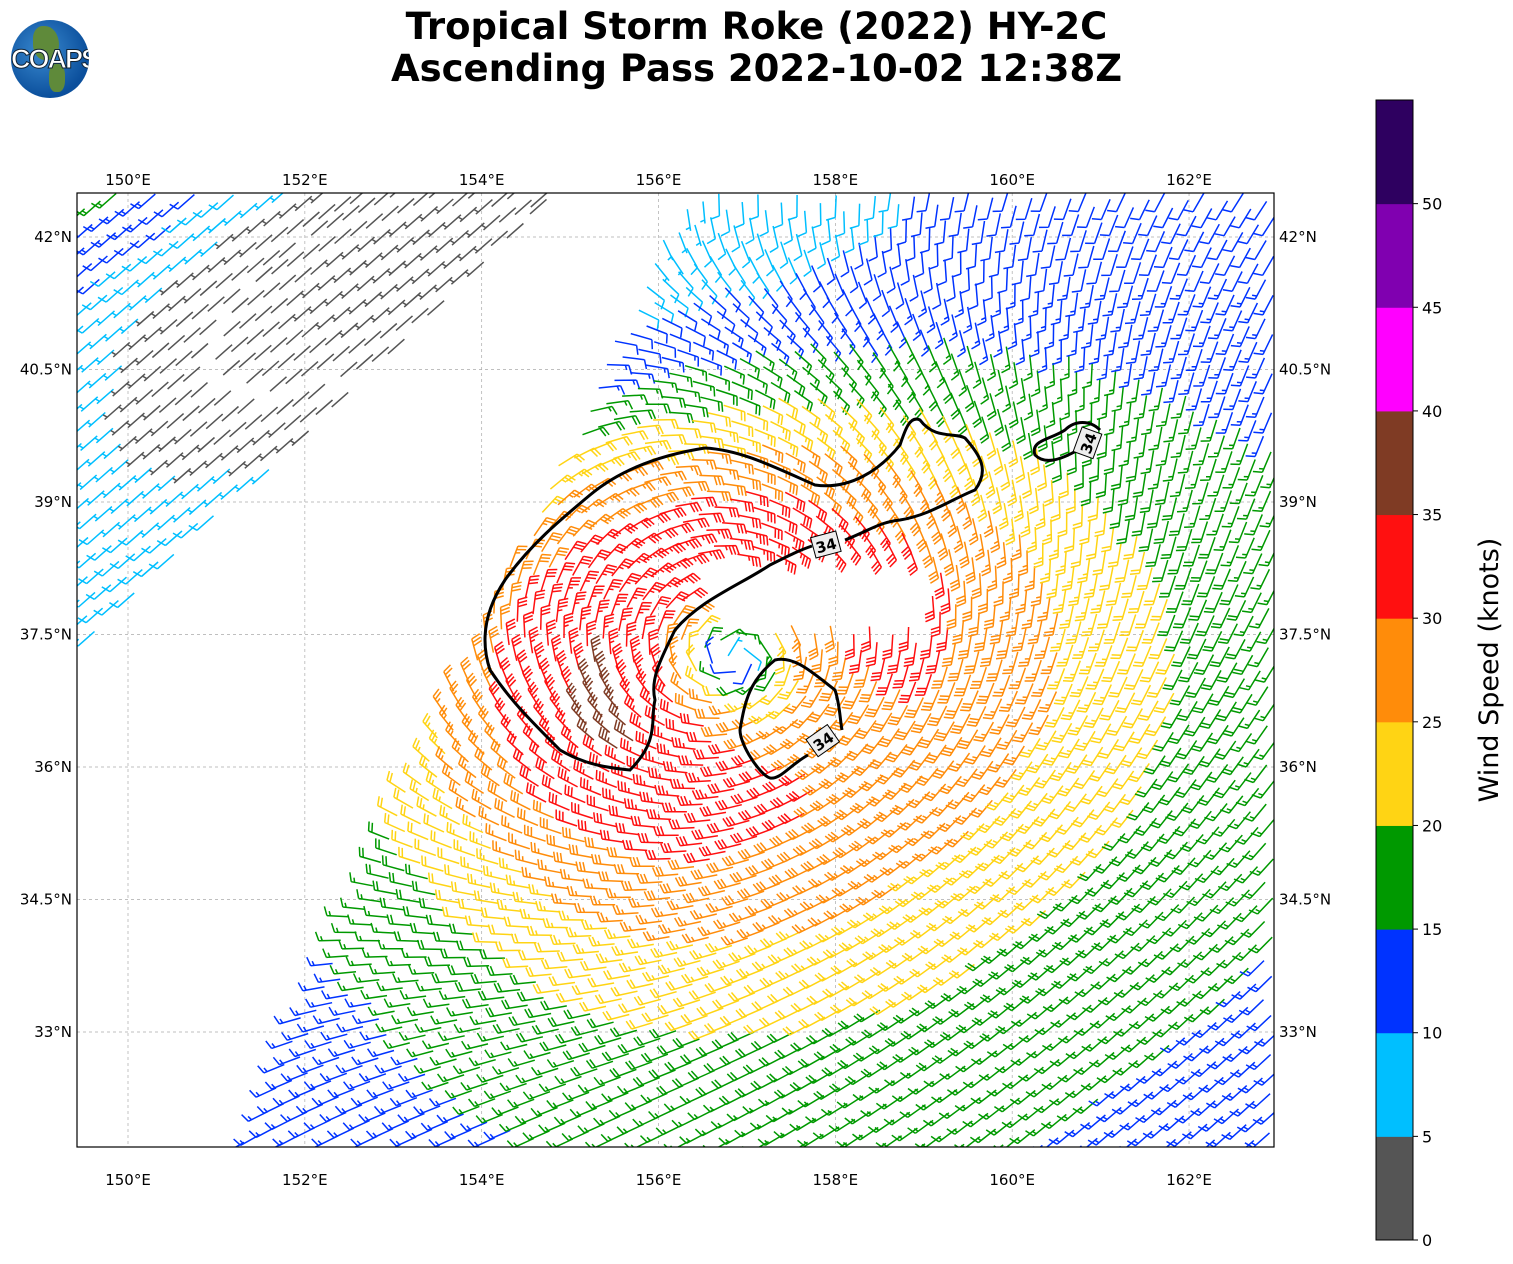 The image size is (1513, 1264). I want to click on colorbar-bin, so click(1394, 359).